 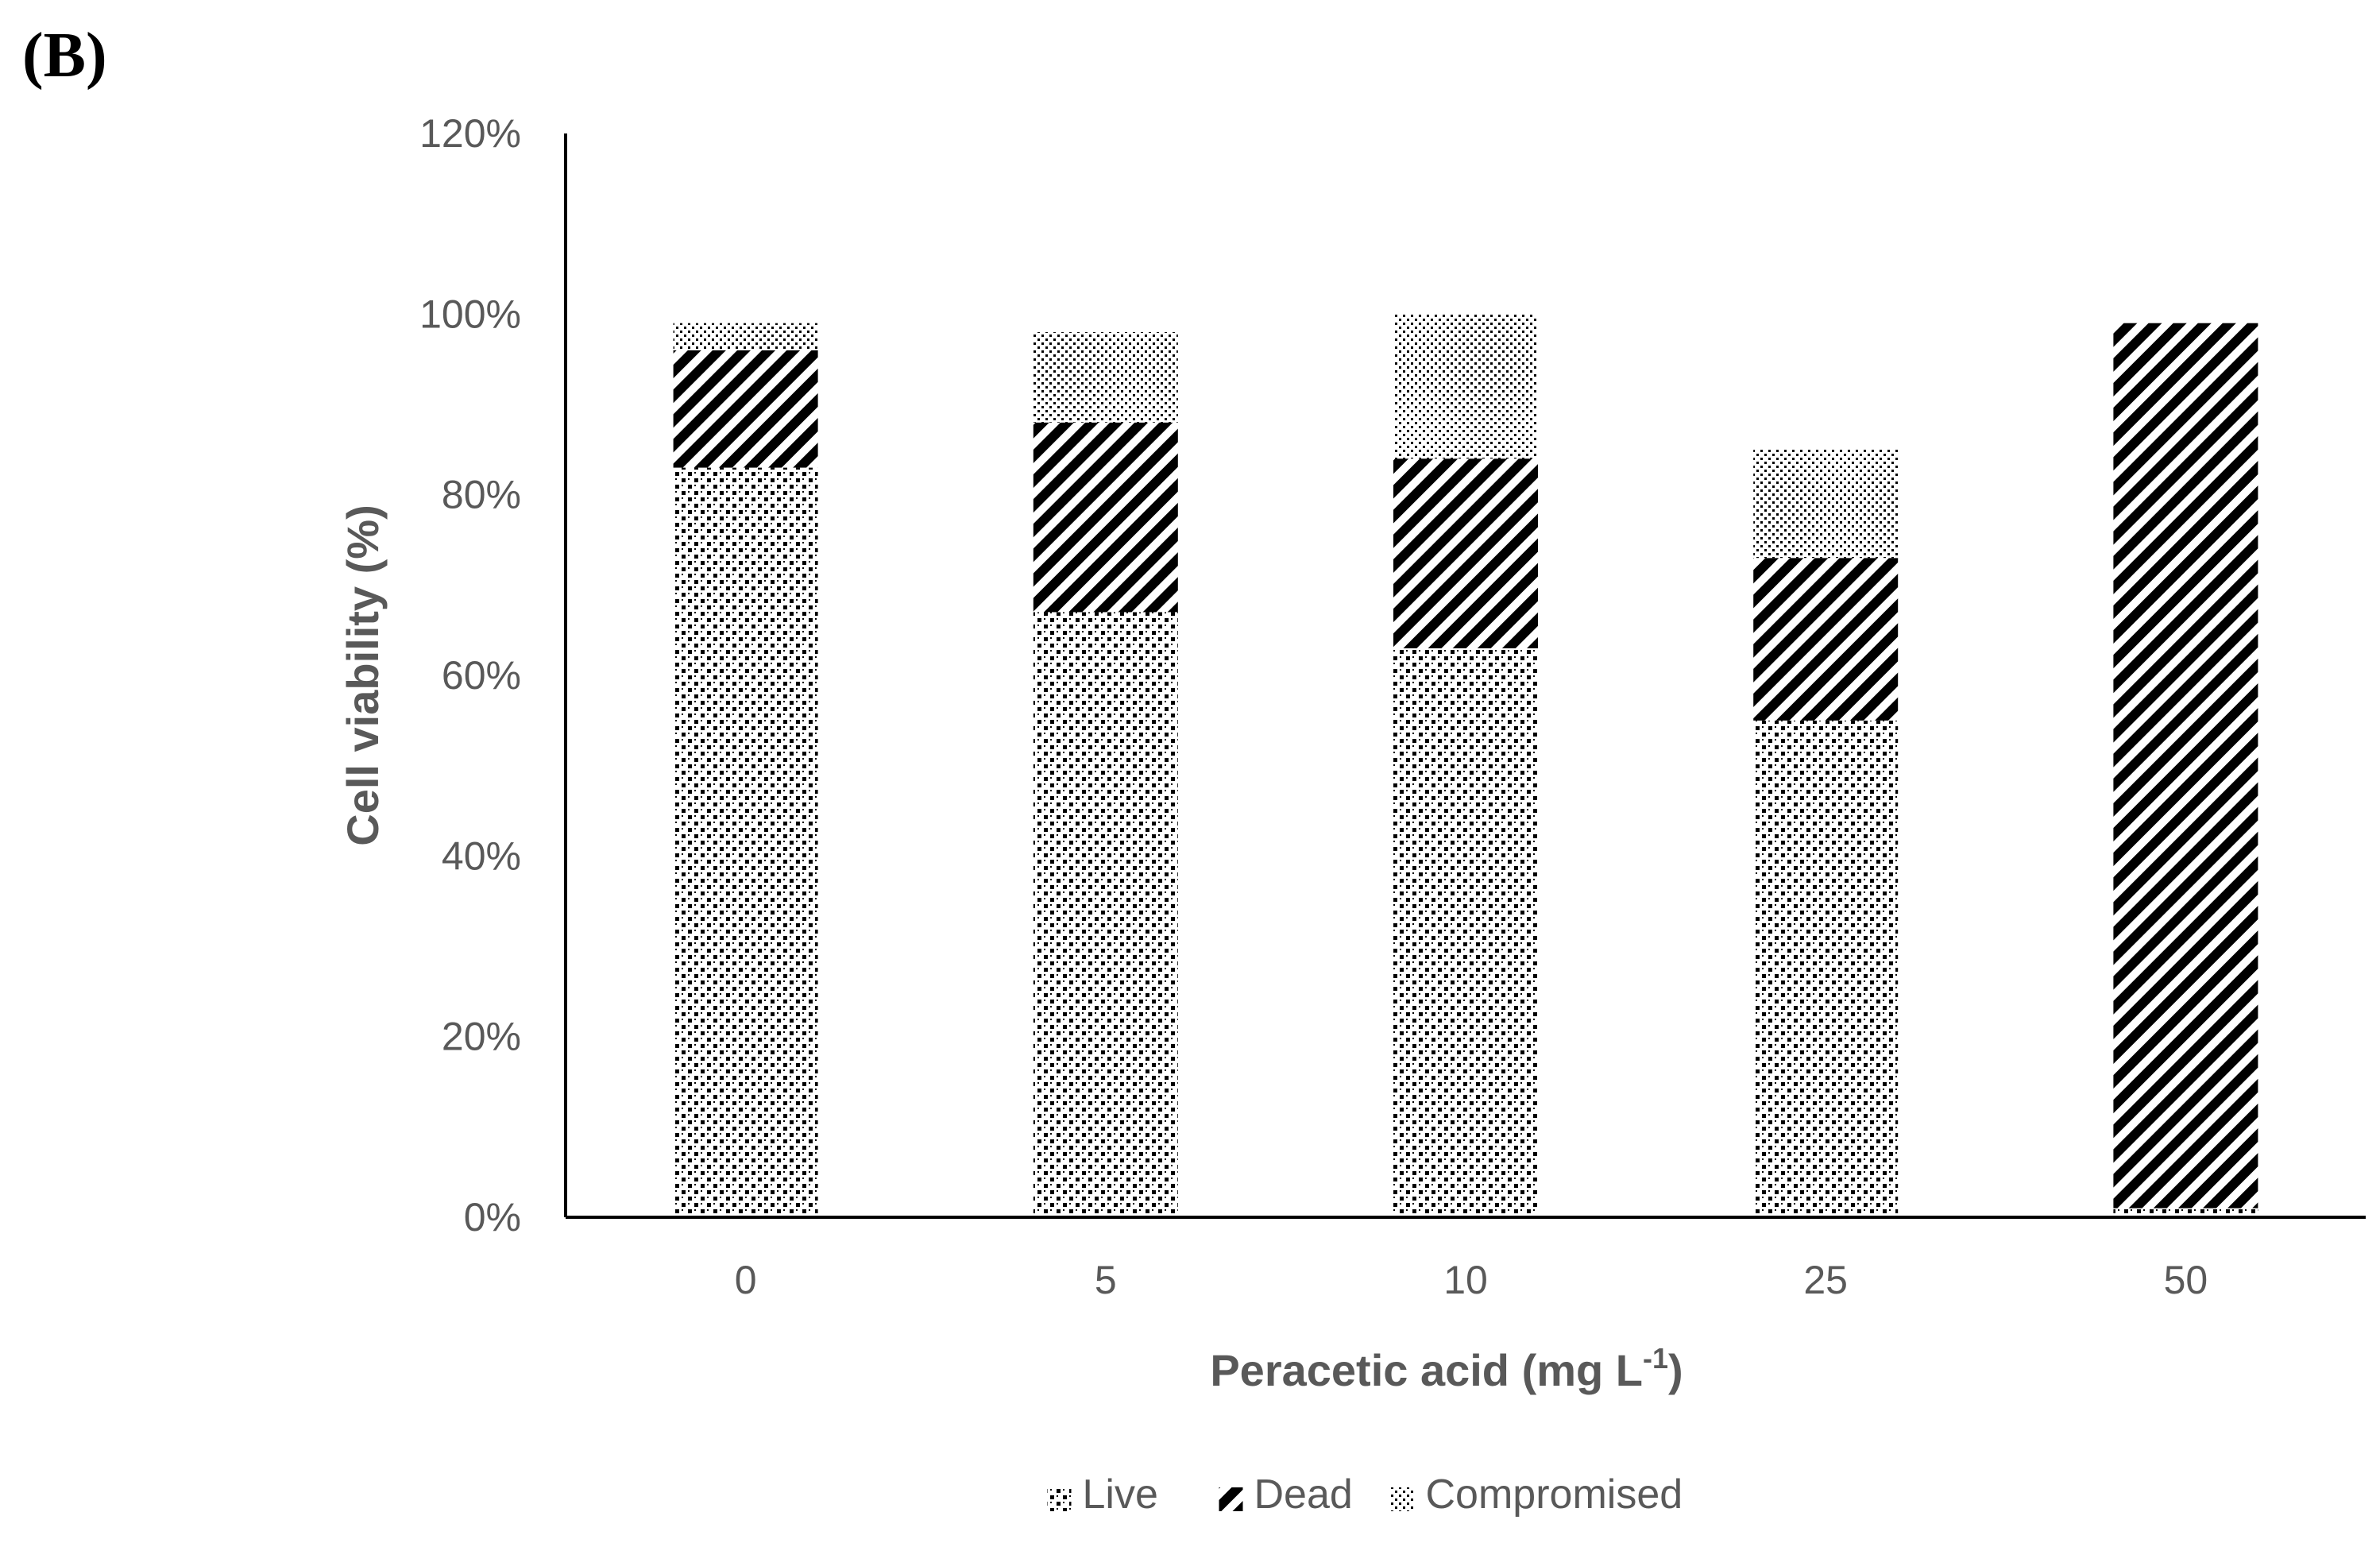 I want to click on y-tick-label: 40%, so click(x=481, y=855).